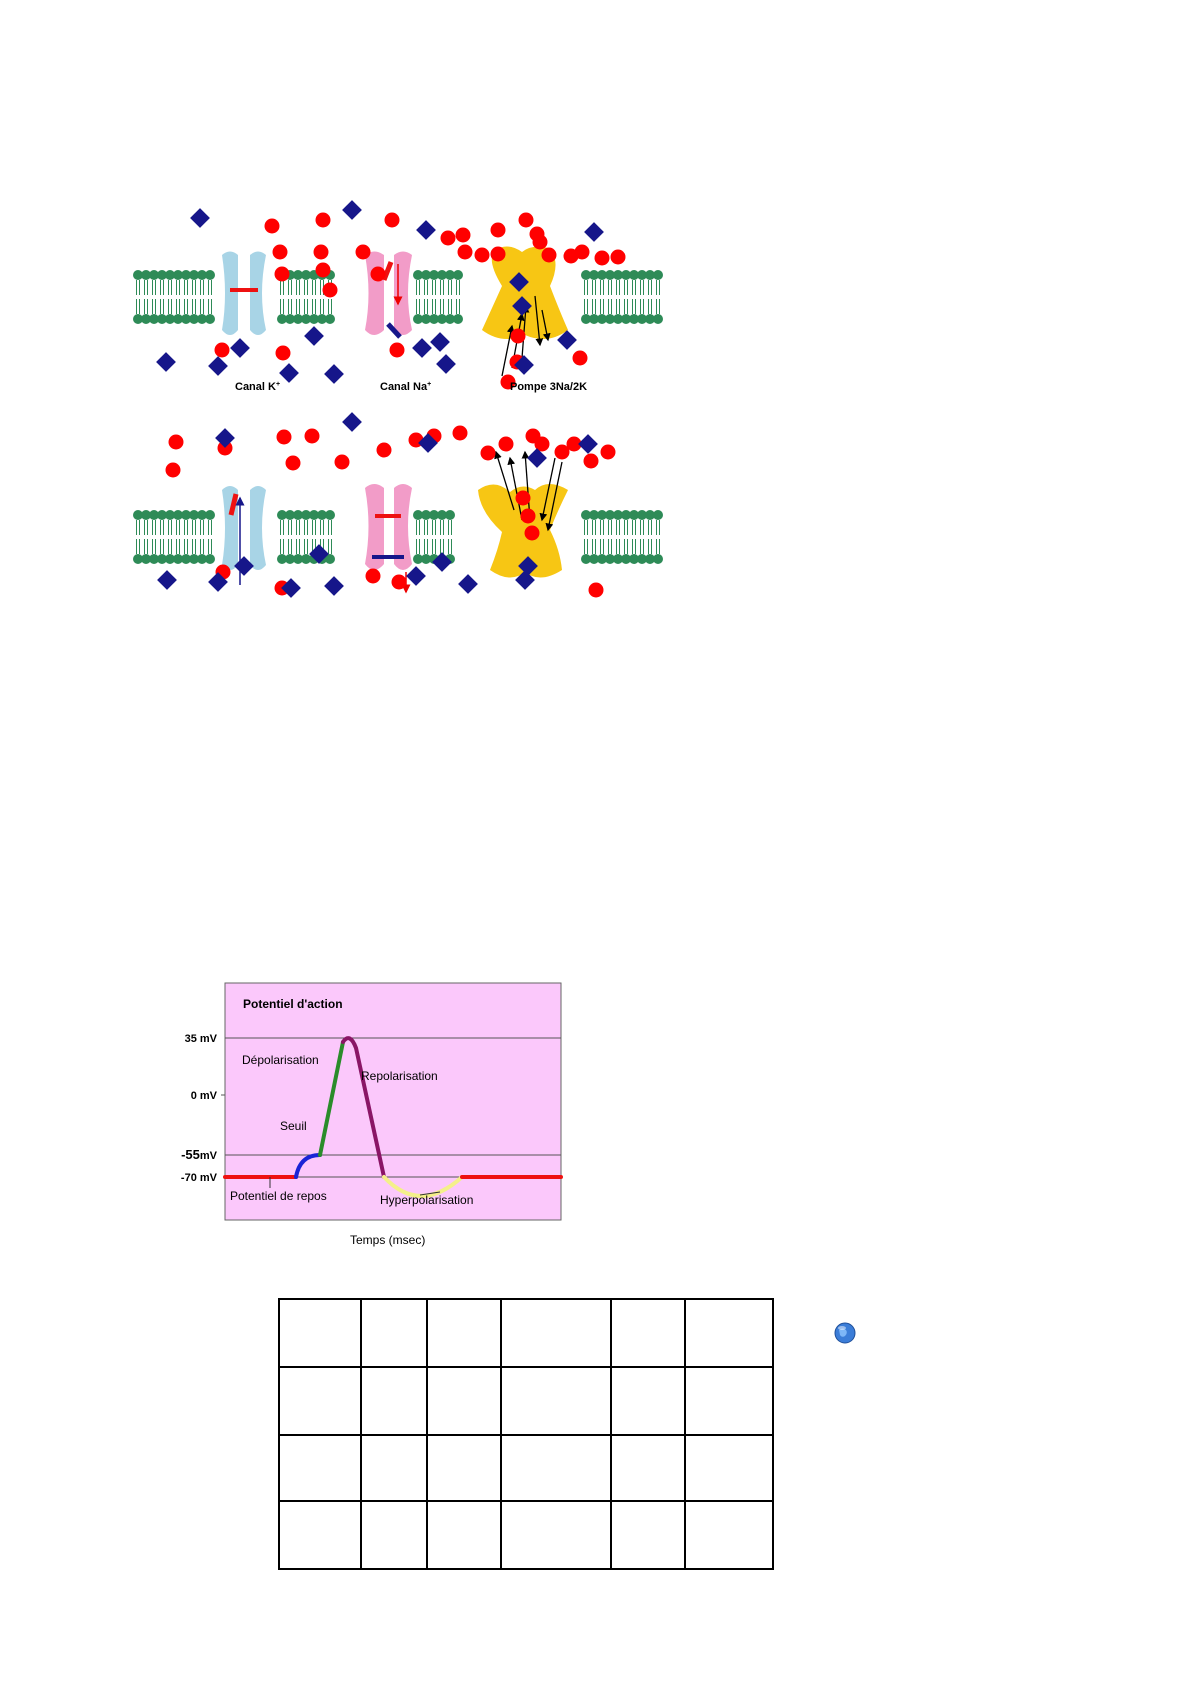 The width and height of the screenshot is (1190, 1684). What do you see at coordinates (363, 1107) in the screenshot?
I see `repolarization-segment` at bounding box center [363, 1107].